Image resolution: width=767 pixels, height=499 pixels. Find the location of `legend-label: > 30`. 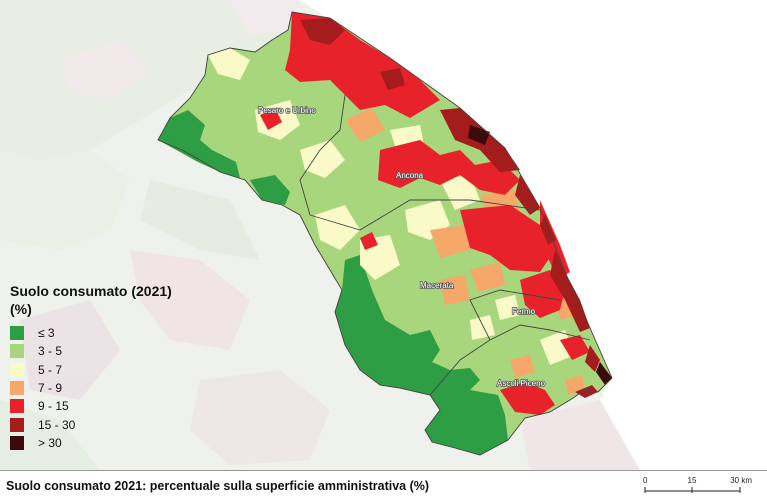

legend-label: > 30 is located at coordinates (50, 442).